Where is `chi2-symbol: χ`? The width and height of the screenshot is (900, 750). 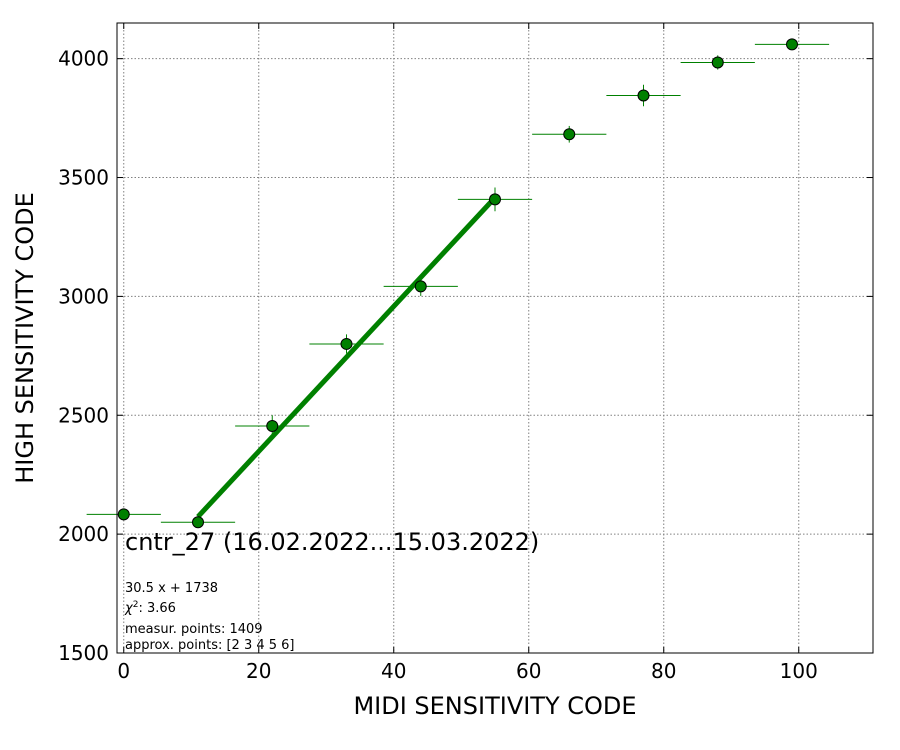 chi2-symbol: χ is located at coordinates (129, 608).